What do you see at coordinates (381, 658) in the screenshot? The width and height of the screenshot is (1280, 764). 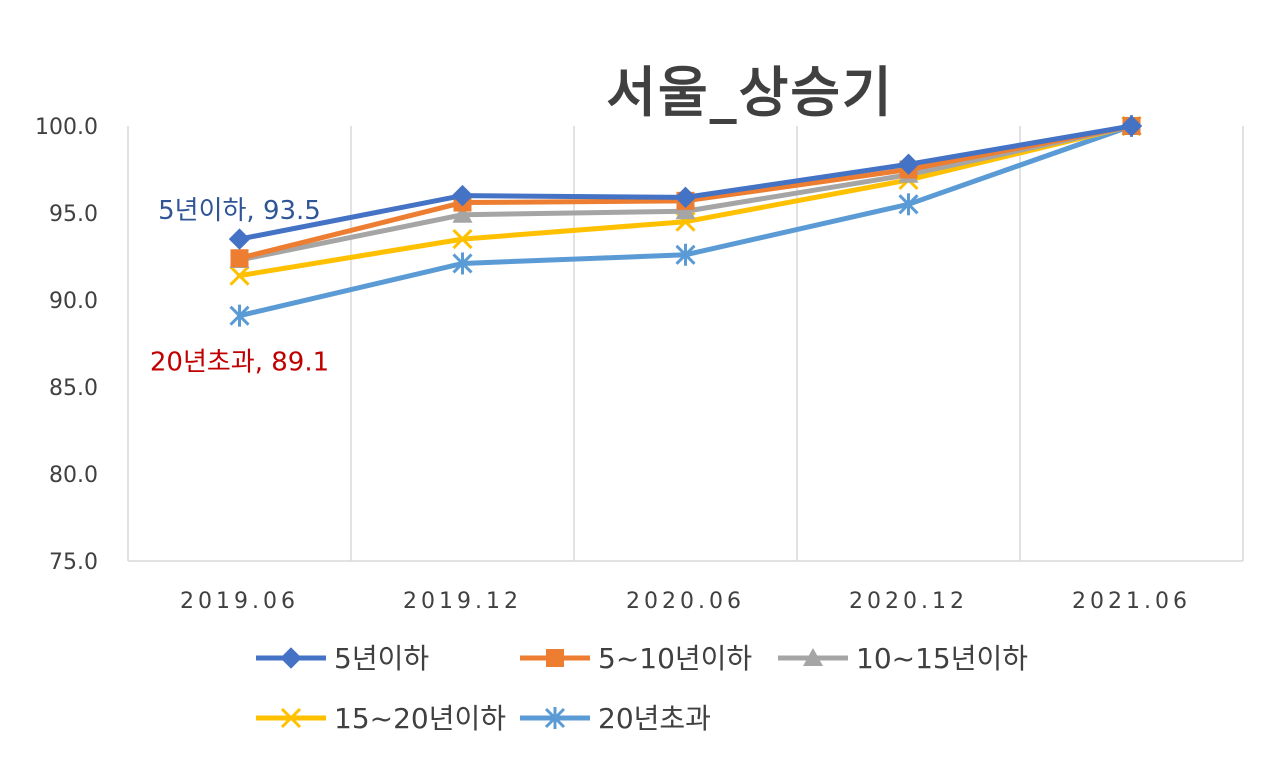 I see `legend-label: 5년이하` at bounding box center [381, 658].